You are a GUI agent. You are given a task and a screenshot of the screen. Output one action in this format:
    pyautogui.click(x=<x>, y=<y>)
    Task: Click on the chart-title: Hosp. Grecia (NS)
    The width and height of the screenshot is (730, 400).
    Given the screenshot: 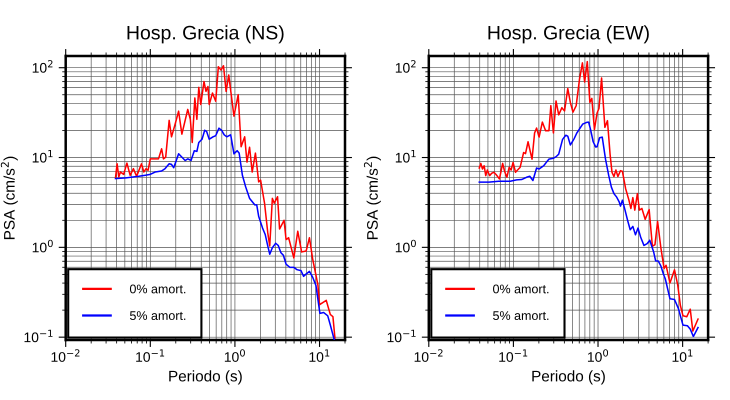 What is the action you would take?
    pyautogui.click(x=206, y=34)
    